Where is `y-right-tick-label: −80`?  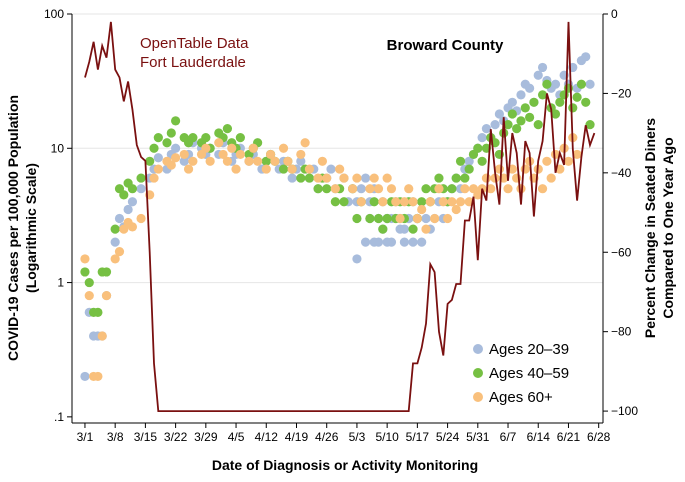
y-right-tick-label: −80 is located at coordinates (621, 332).